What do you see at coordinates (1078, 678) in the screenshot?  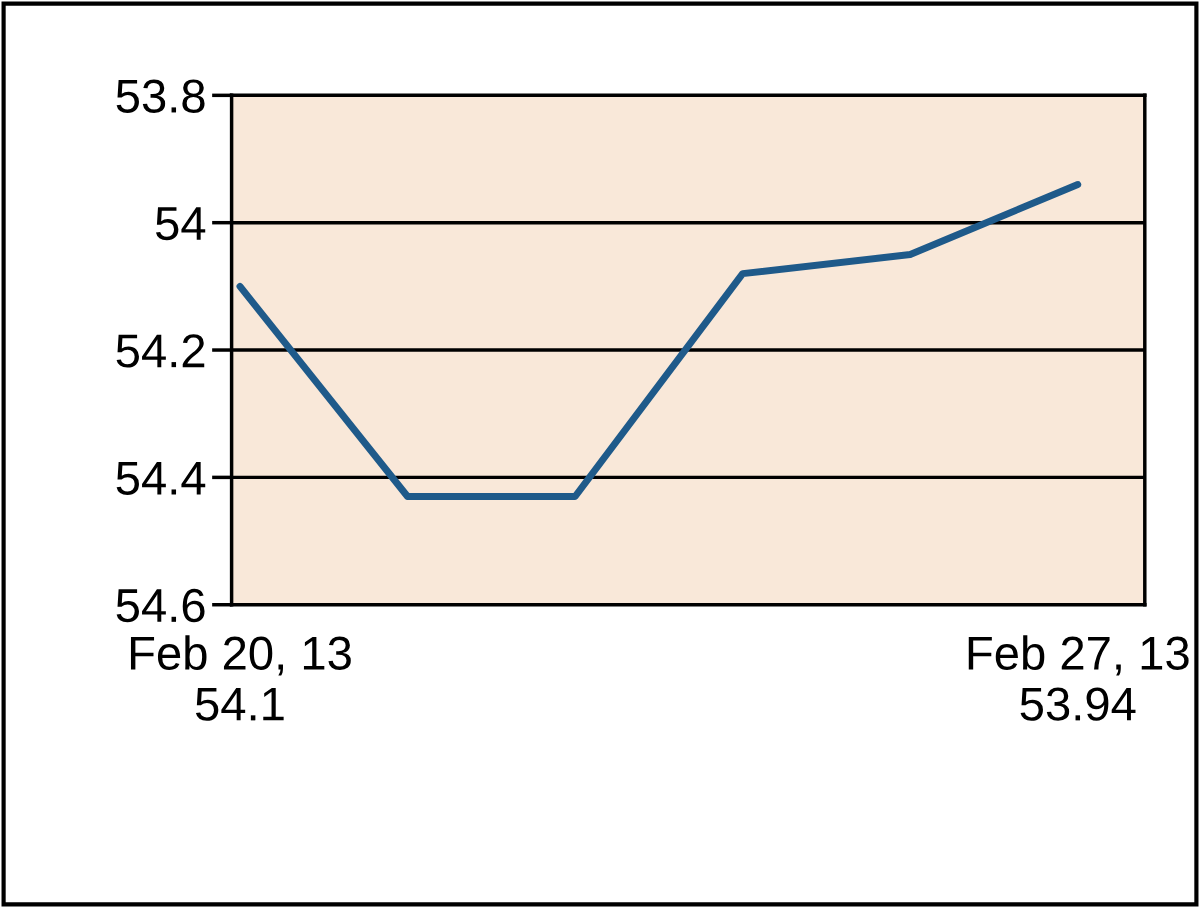 I see `x-tick-label: Feb 27, 13 53.94` at bounding box center [1078, 678].